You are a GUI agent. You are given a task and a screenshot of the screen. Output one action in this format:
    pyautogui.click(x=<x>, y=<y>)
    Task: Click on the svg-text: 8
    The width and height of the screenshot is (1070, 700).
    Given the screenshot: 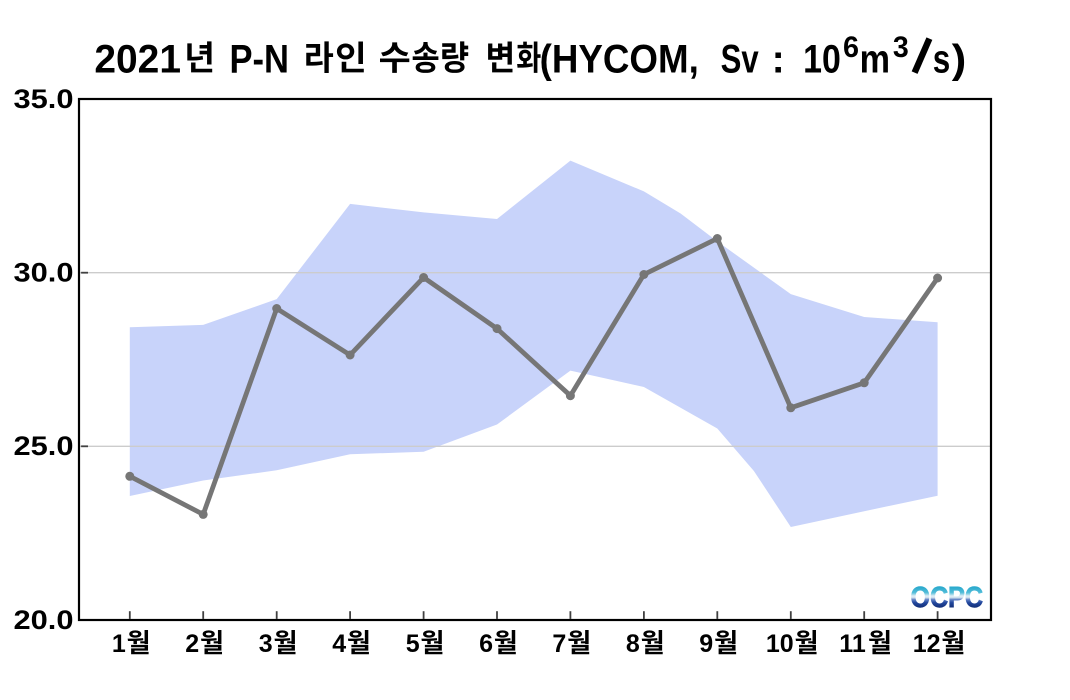 What is the action you would take?
    pyautogui.click(x=633, y=644)
    